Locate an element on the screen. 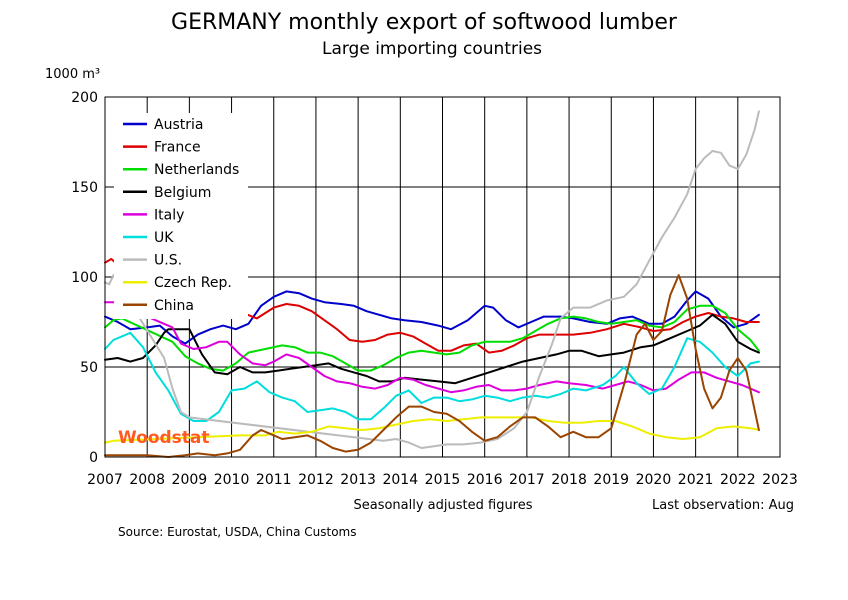 The image size is (848, 600). legend-label-uk: UK is located at coordinates (164, 238).